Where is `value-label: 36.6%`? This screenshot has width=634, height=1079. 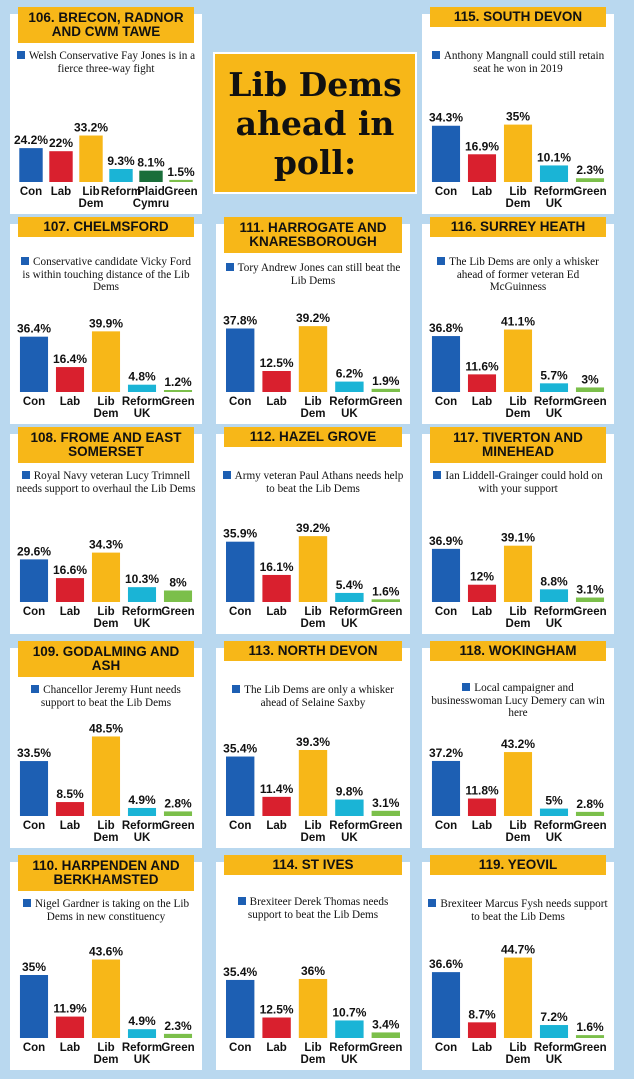
value-label: 36.6% is located at coordinates (446, 964).